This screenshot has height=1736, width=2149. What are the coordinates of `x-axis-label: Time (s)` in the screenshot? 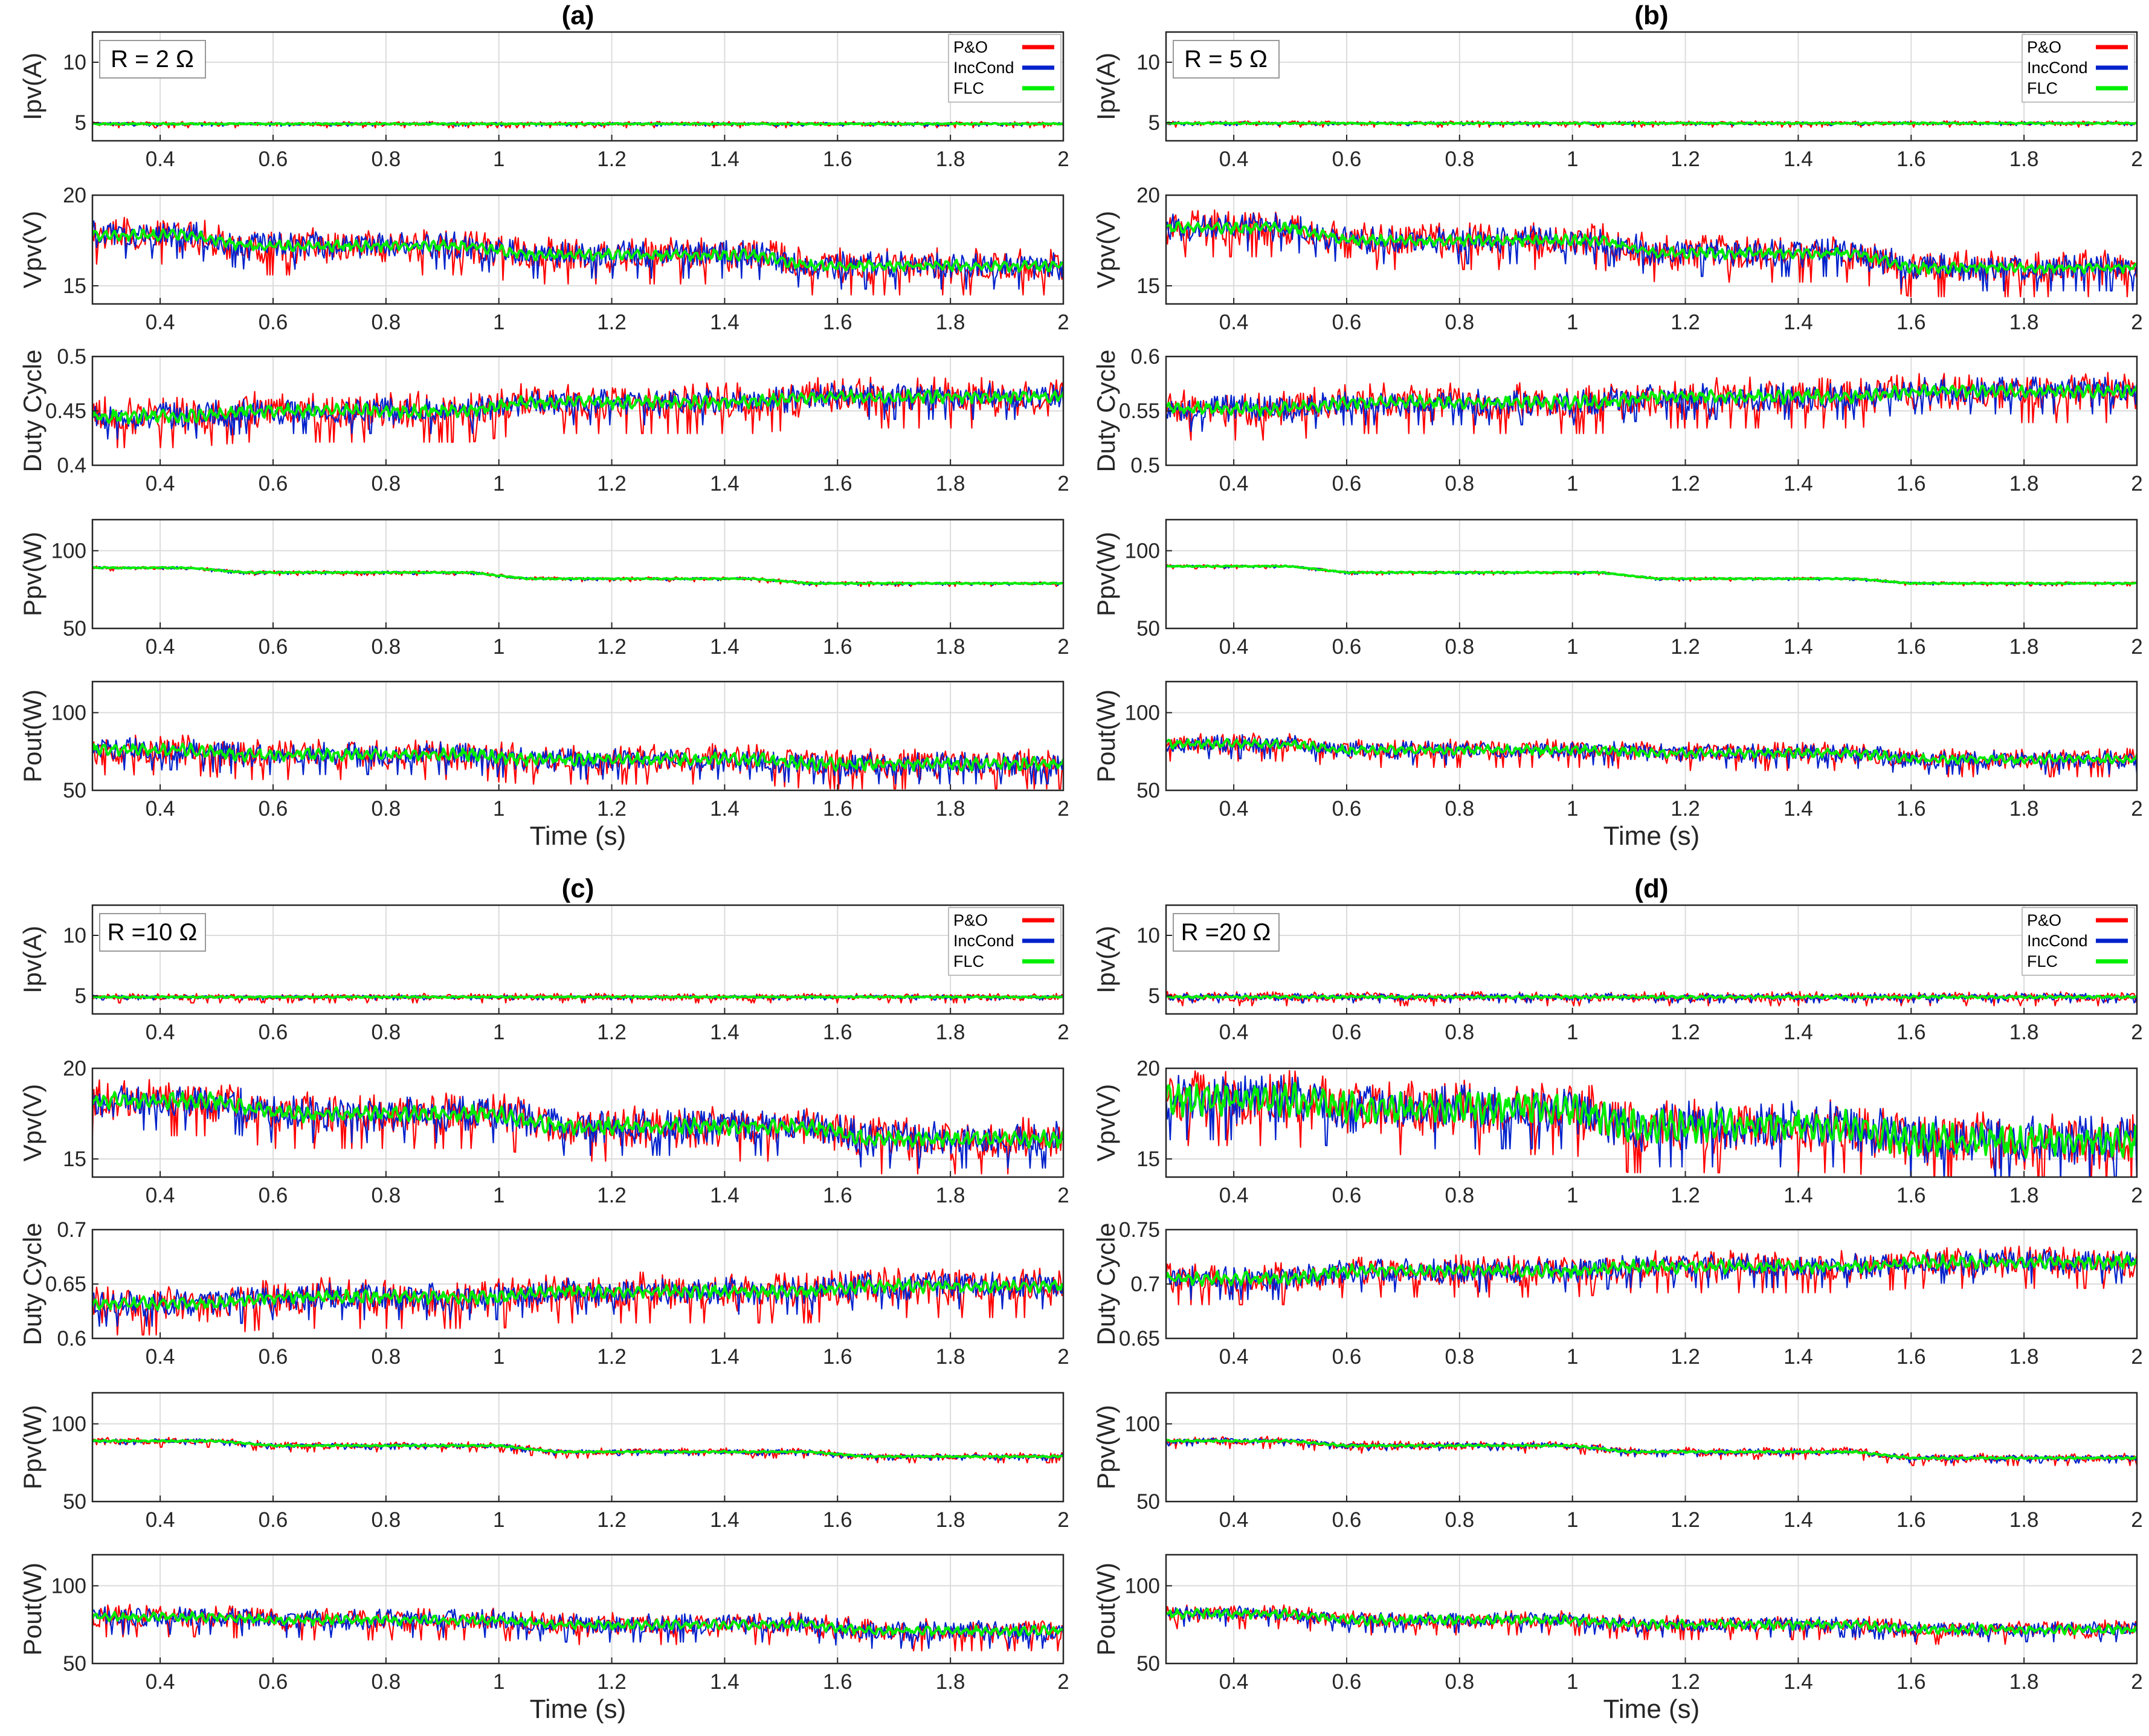 It's located at (578, 1709).